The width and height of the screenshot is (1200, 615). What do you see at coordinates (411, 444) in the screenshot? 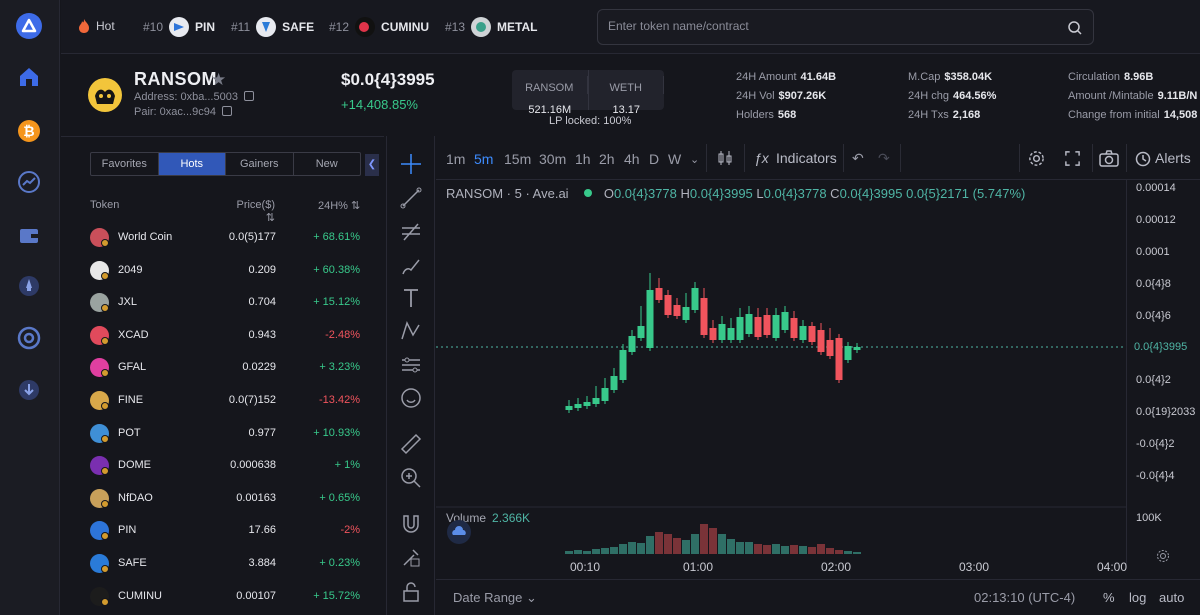
I see `ruler-icon` at bounding box center [411, 444].